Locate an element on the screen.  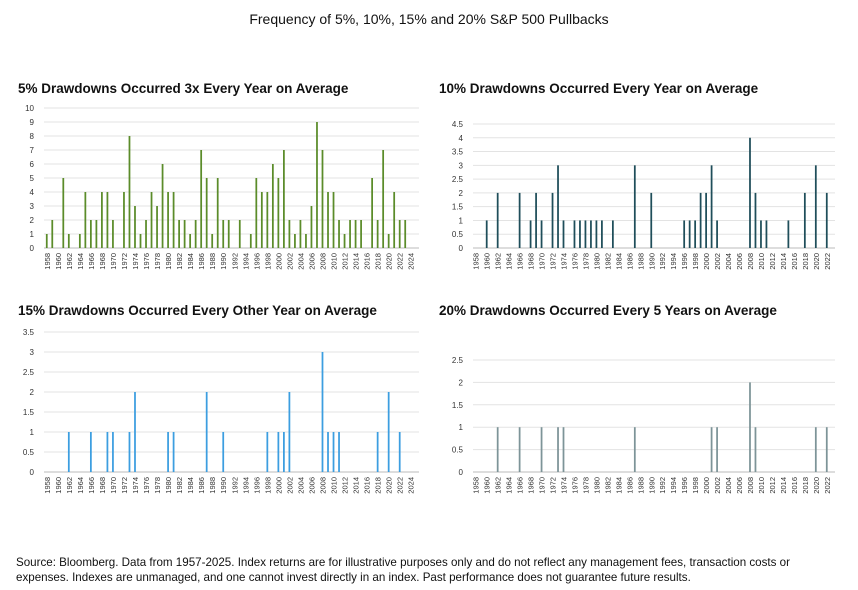
bar-2022 is located at coordinates (826, 449).